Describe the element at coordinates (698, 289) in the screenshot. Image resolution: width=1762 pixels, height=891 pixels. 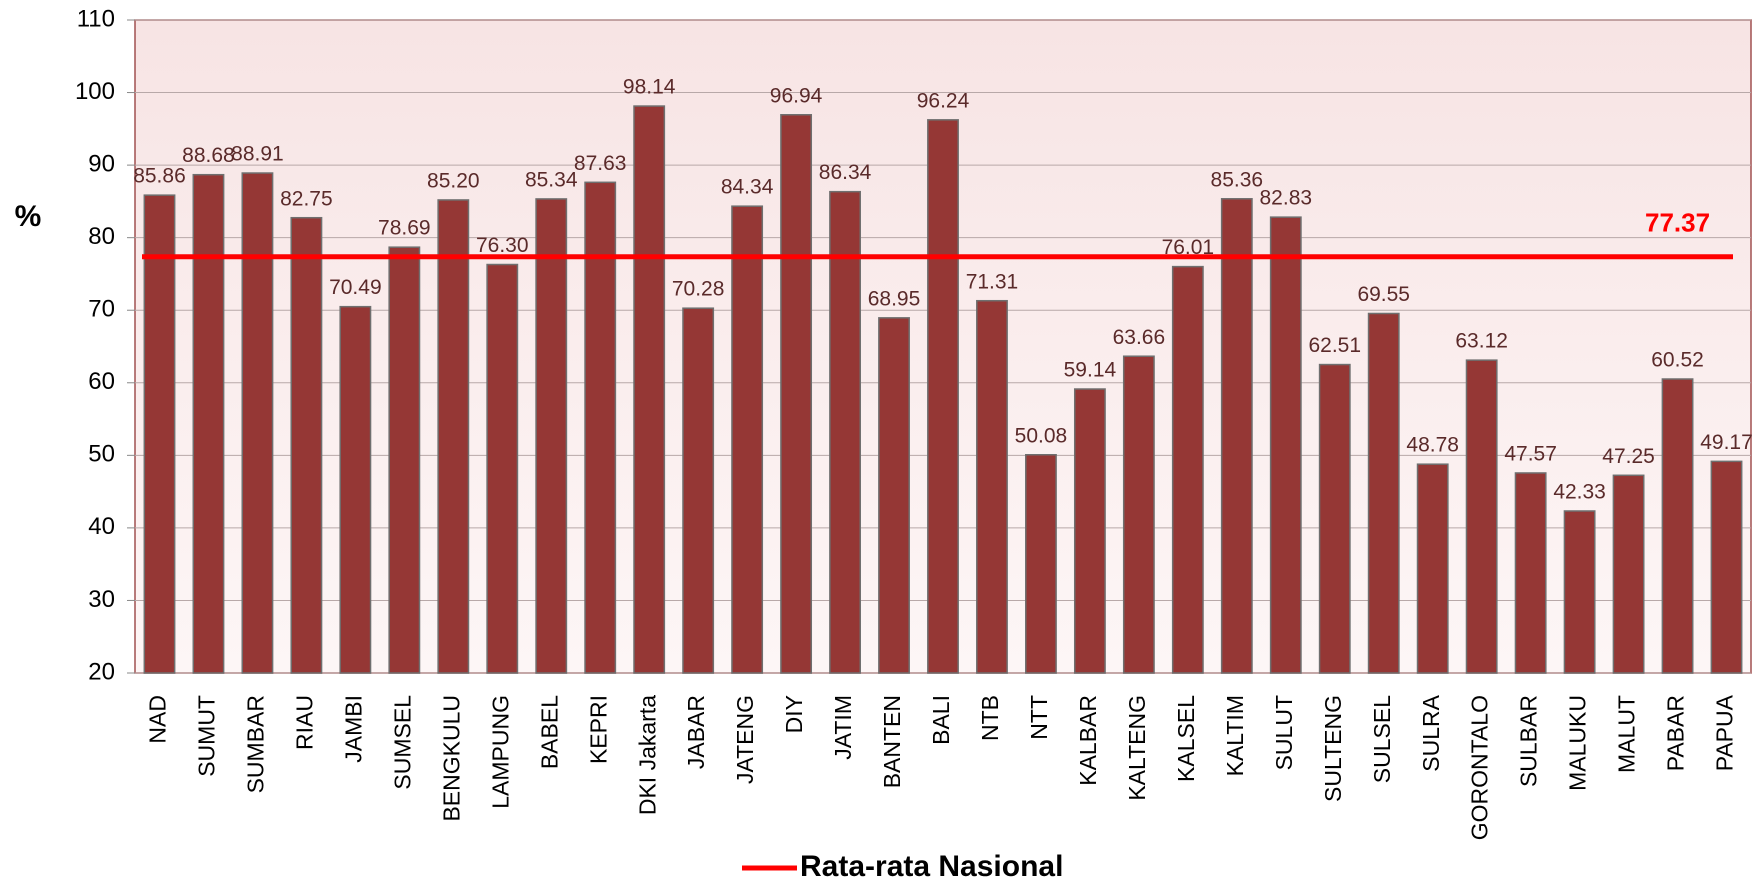
I see `value-label: 70.28` at that location.